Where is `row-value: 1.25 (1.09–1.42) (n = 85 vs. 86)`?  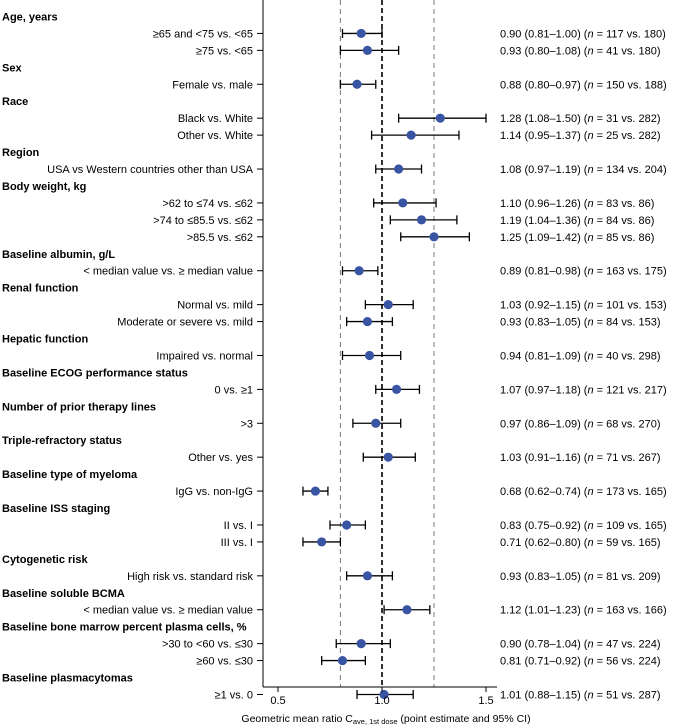
row-value: 1.25 (1.09–1.42) (n = 85 vs. 86) is located at coordinates (577, 238).